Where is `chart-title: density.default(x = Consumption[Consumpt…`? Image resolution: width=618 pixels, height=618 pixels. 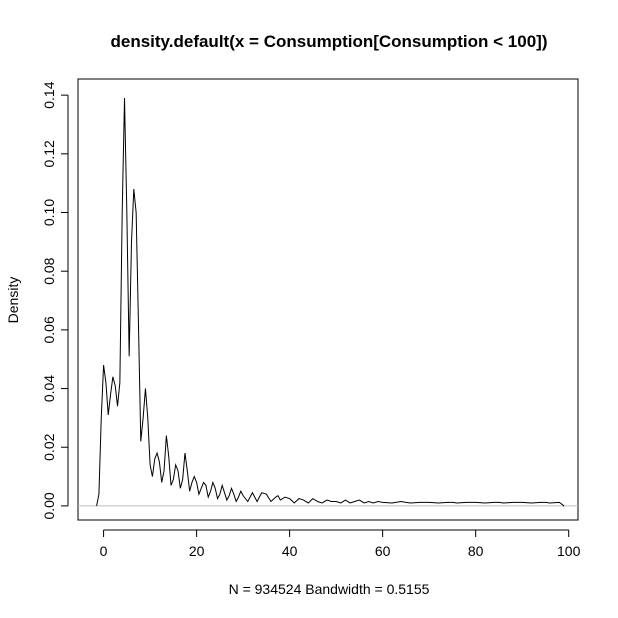 chart-title: density.default(x = Consumption[Consumpt… is located at coordinates (329, 41).